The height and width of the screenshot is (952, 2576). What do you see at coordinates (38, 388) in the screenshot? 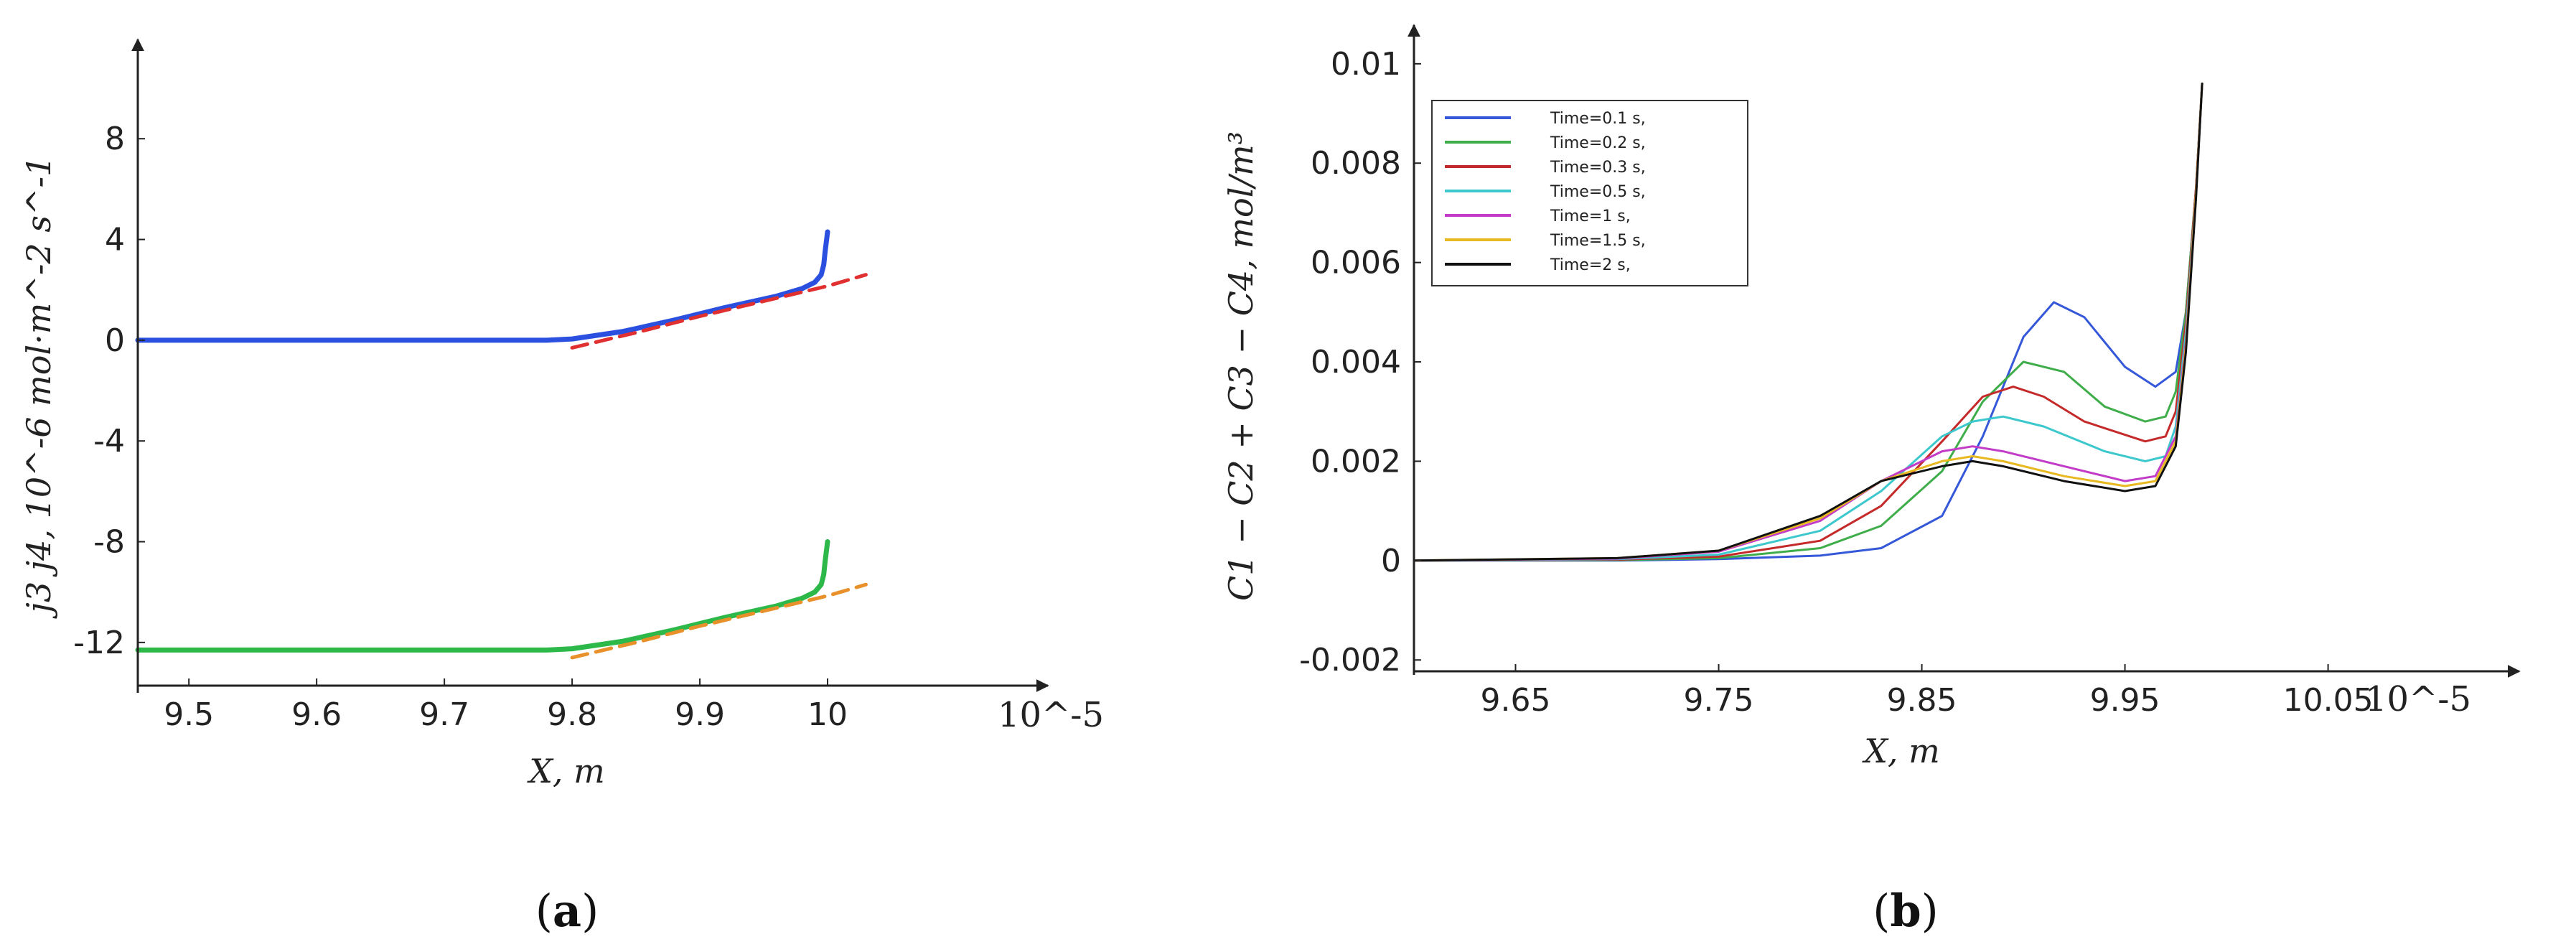
I see `panel-a-y-axis-label: j3 j4, 10^-6 mol·m^-2 s^-1` at bounding box center [38, 388].